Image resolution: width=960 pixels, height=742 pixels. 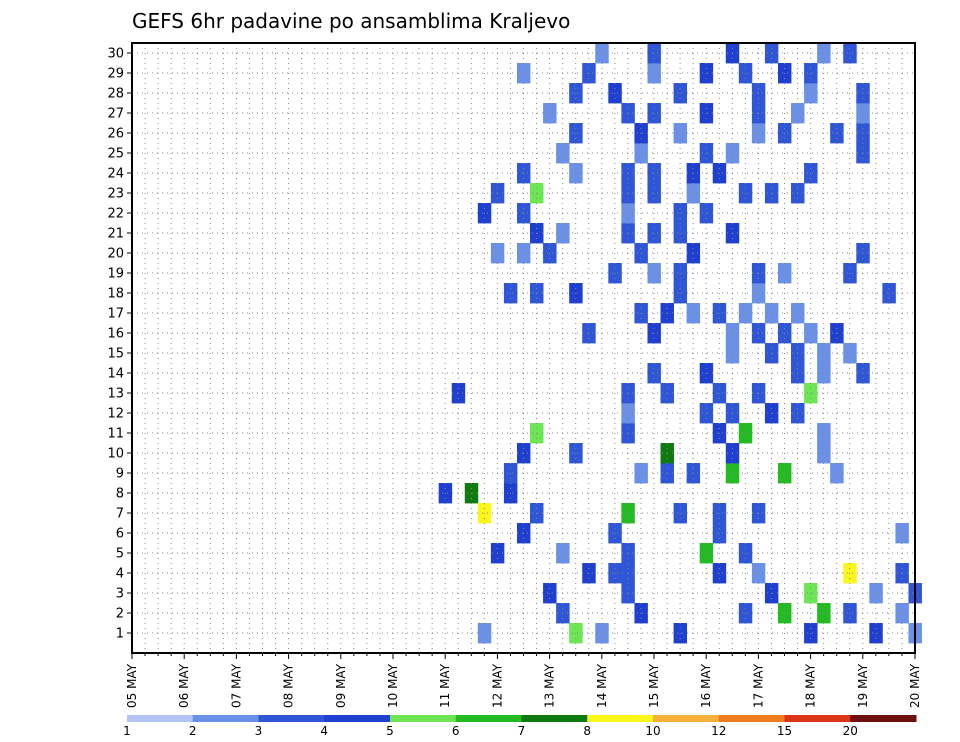 What do you see at coordinates (115, 414) in the screenshot?
I see `y-tick-label: 12` at bounding box center [115, 414].